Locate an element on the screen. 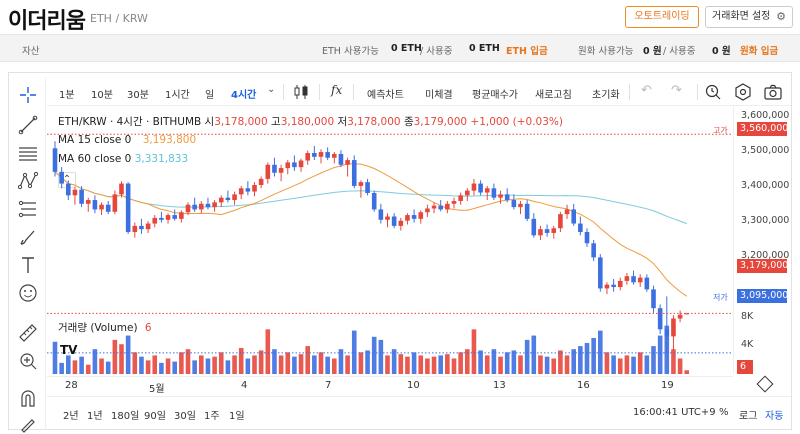 This screenshot has height=434, width=800. pencil-icon is located at coordinates (28, 424).